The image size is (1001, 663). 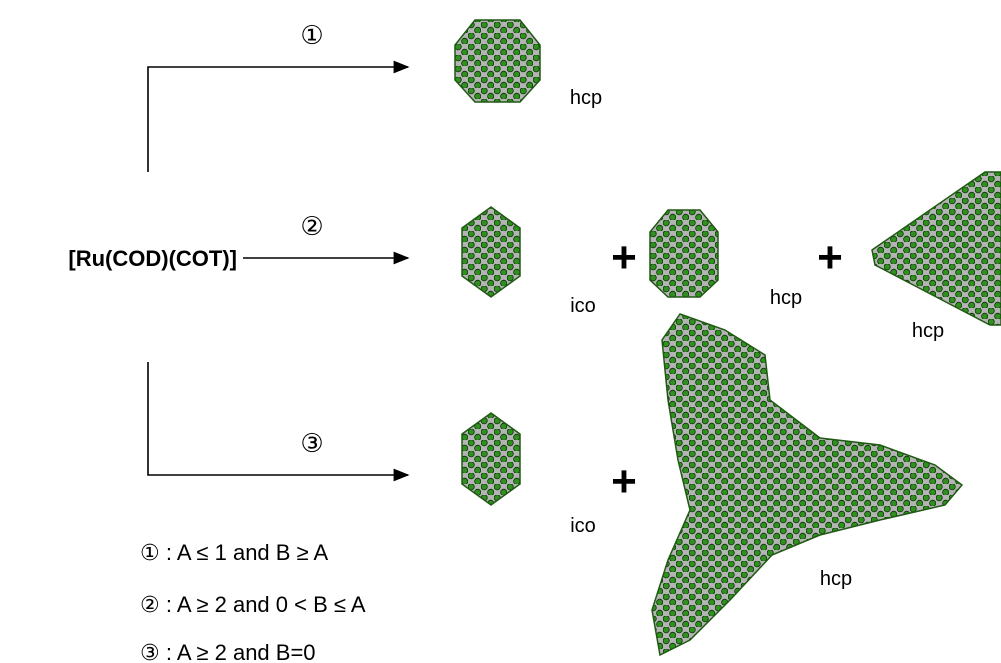 What do you see at coordinates (311, 443) in the screenshot?
I see `step-label: ③` at bounding box center [311, 443].